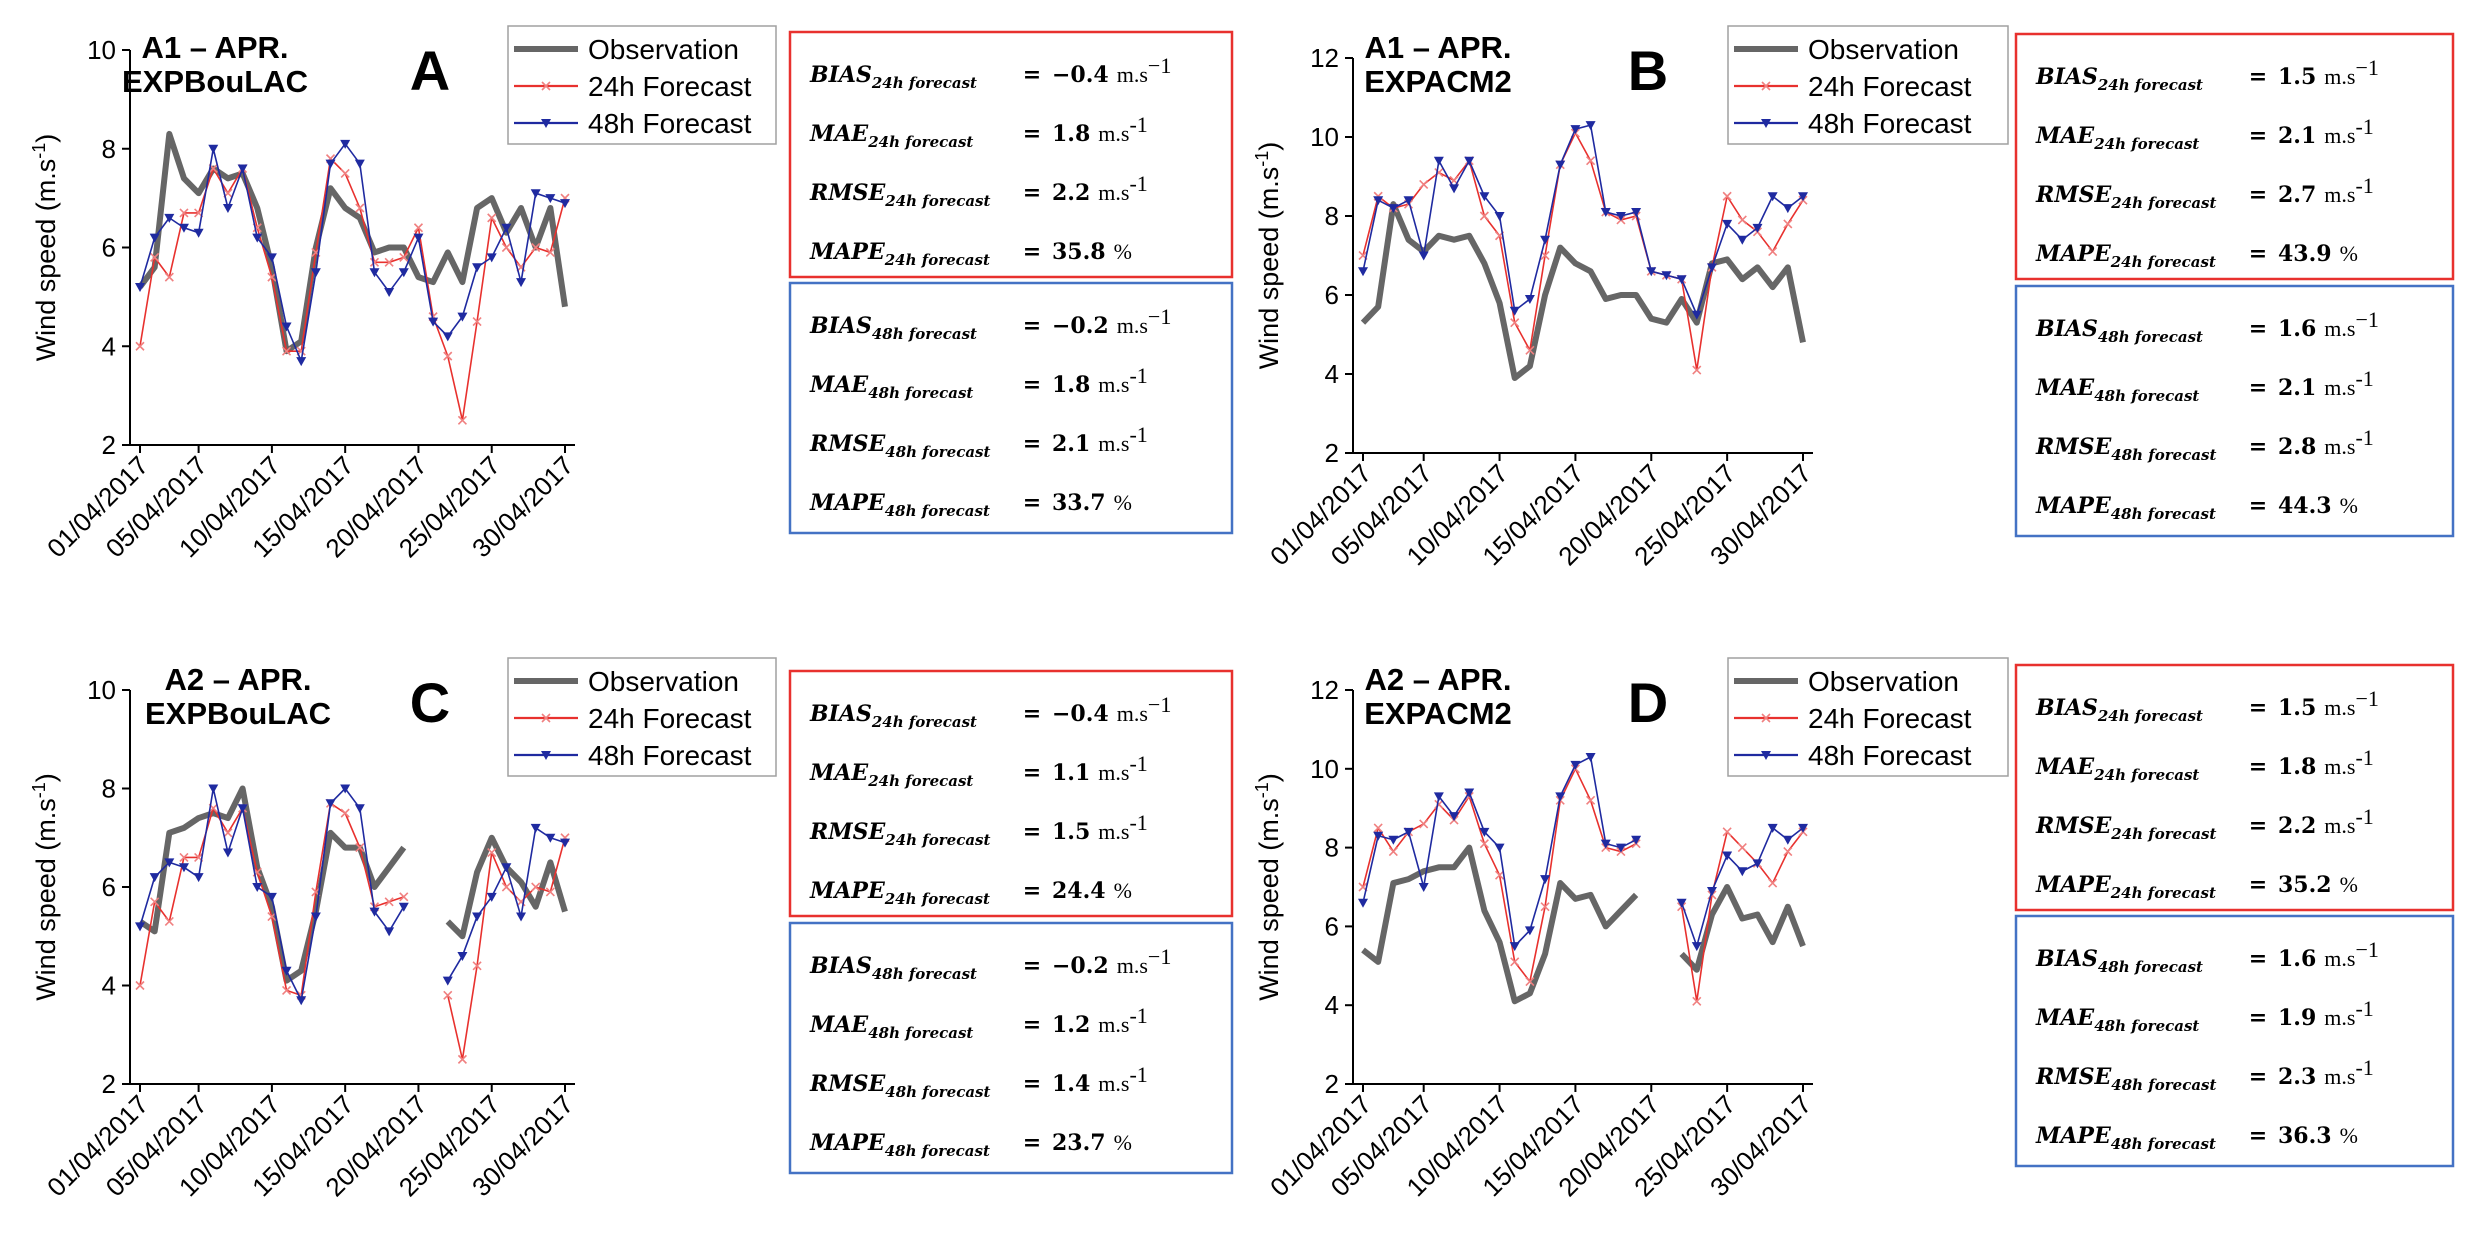 The width and height of the screenshot is (2485, 1246). What do you see at coordinates (2125, 887) in the screenshot?
I see `stat-mape: MAPE24h forecast` at bounding box center [2125, 887].